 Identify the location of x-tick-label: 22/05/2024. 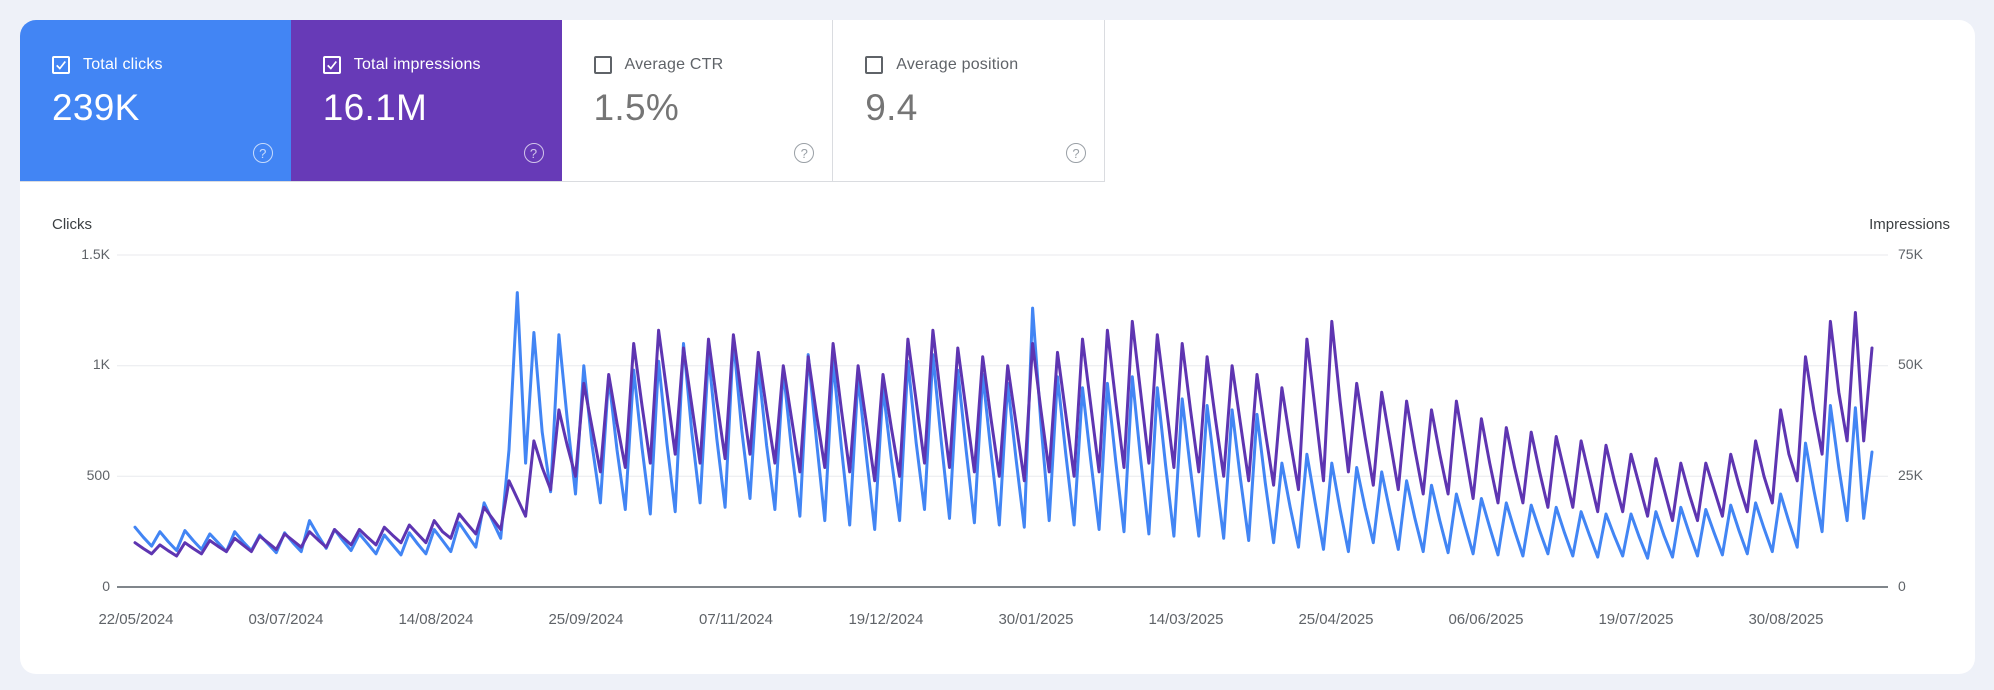
(136, 619).